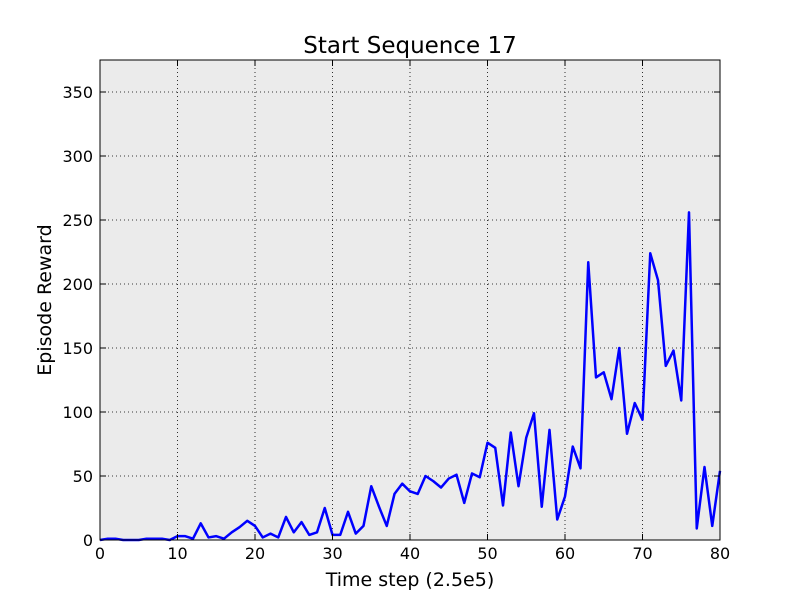 The image size is (800, 600). Describe the element at coordinates (410, 46) in the screenshot. I see `chart-title: Start Sequence 17` at that location.